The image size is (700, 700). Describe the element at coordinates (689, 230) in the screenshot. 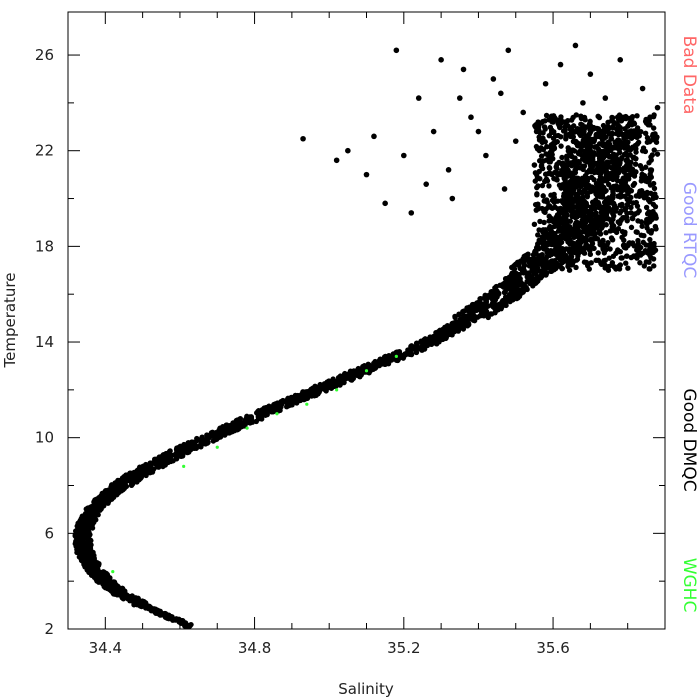

I see `legend-item: Good RTQC` at that location.